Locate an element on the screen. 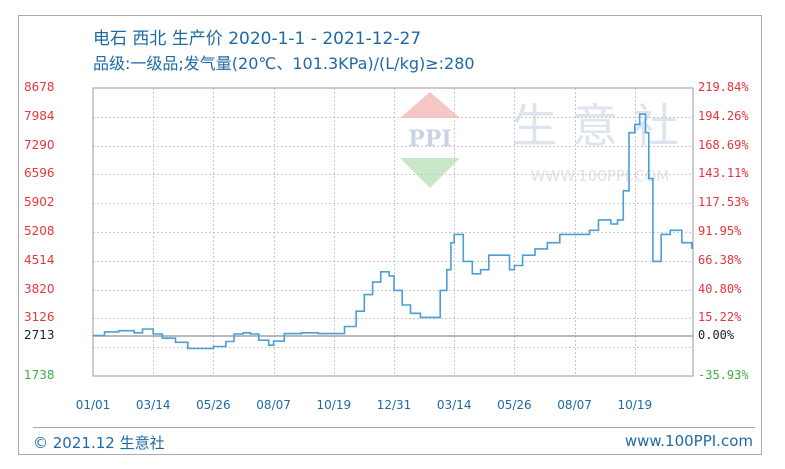 Image resolution: width=785 pixels, height=469 pixels. y-tick-left: 1738 is located at coordinates (39, 375).